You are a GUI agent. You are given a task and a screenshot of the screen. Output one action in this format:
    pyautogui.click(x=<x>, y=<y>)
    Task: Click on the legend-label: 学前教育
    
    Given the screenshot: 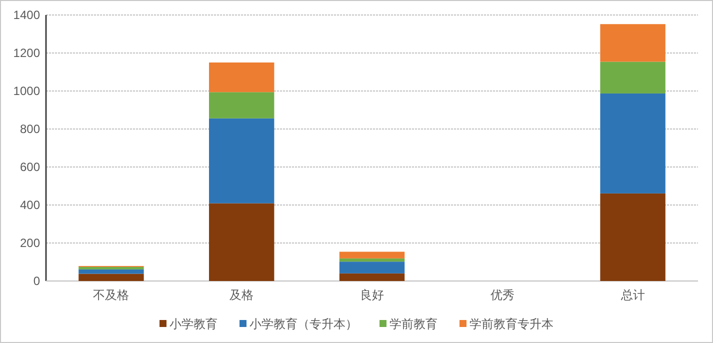 What is the action you would take?
    pyautogui.click(x=414, y=324)
    